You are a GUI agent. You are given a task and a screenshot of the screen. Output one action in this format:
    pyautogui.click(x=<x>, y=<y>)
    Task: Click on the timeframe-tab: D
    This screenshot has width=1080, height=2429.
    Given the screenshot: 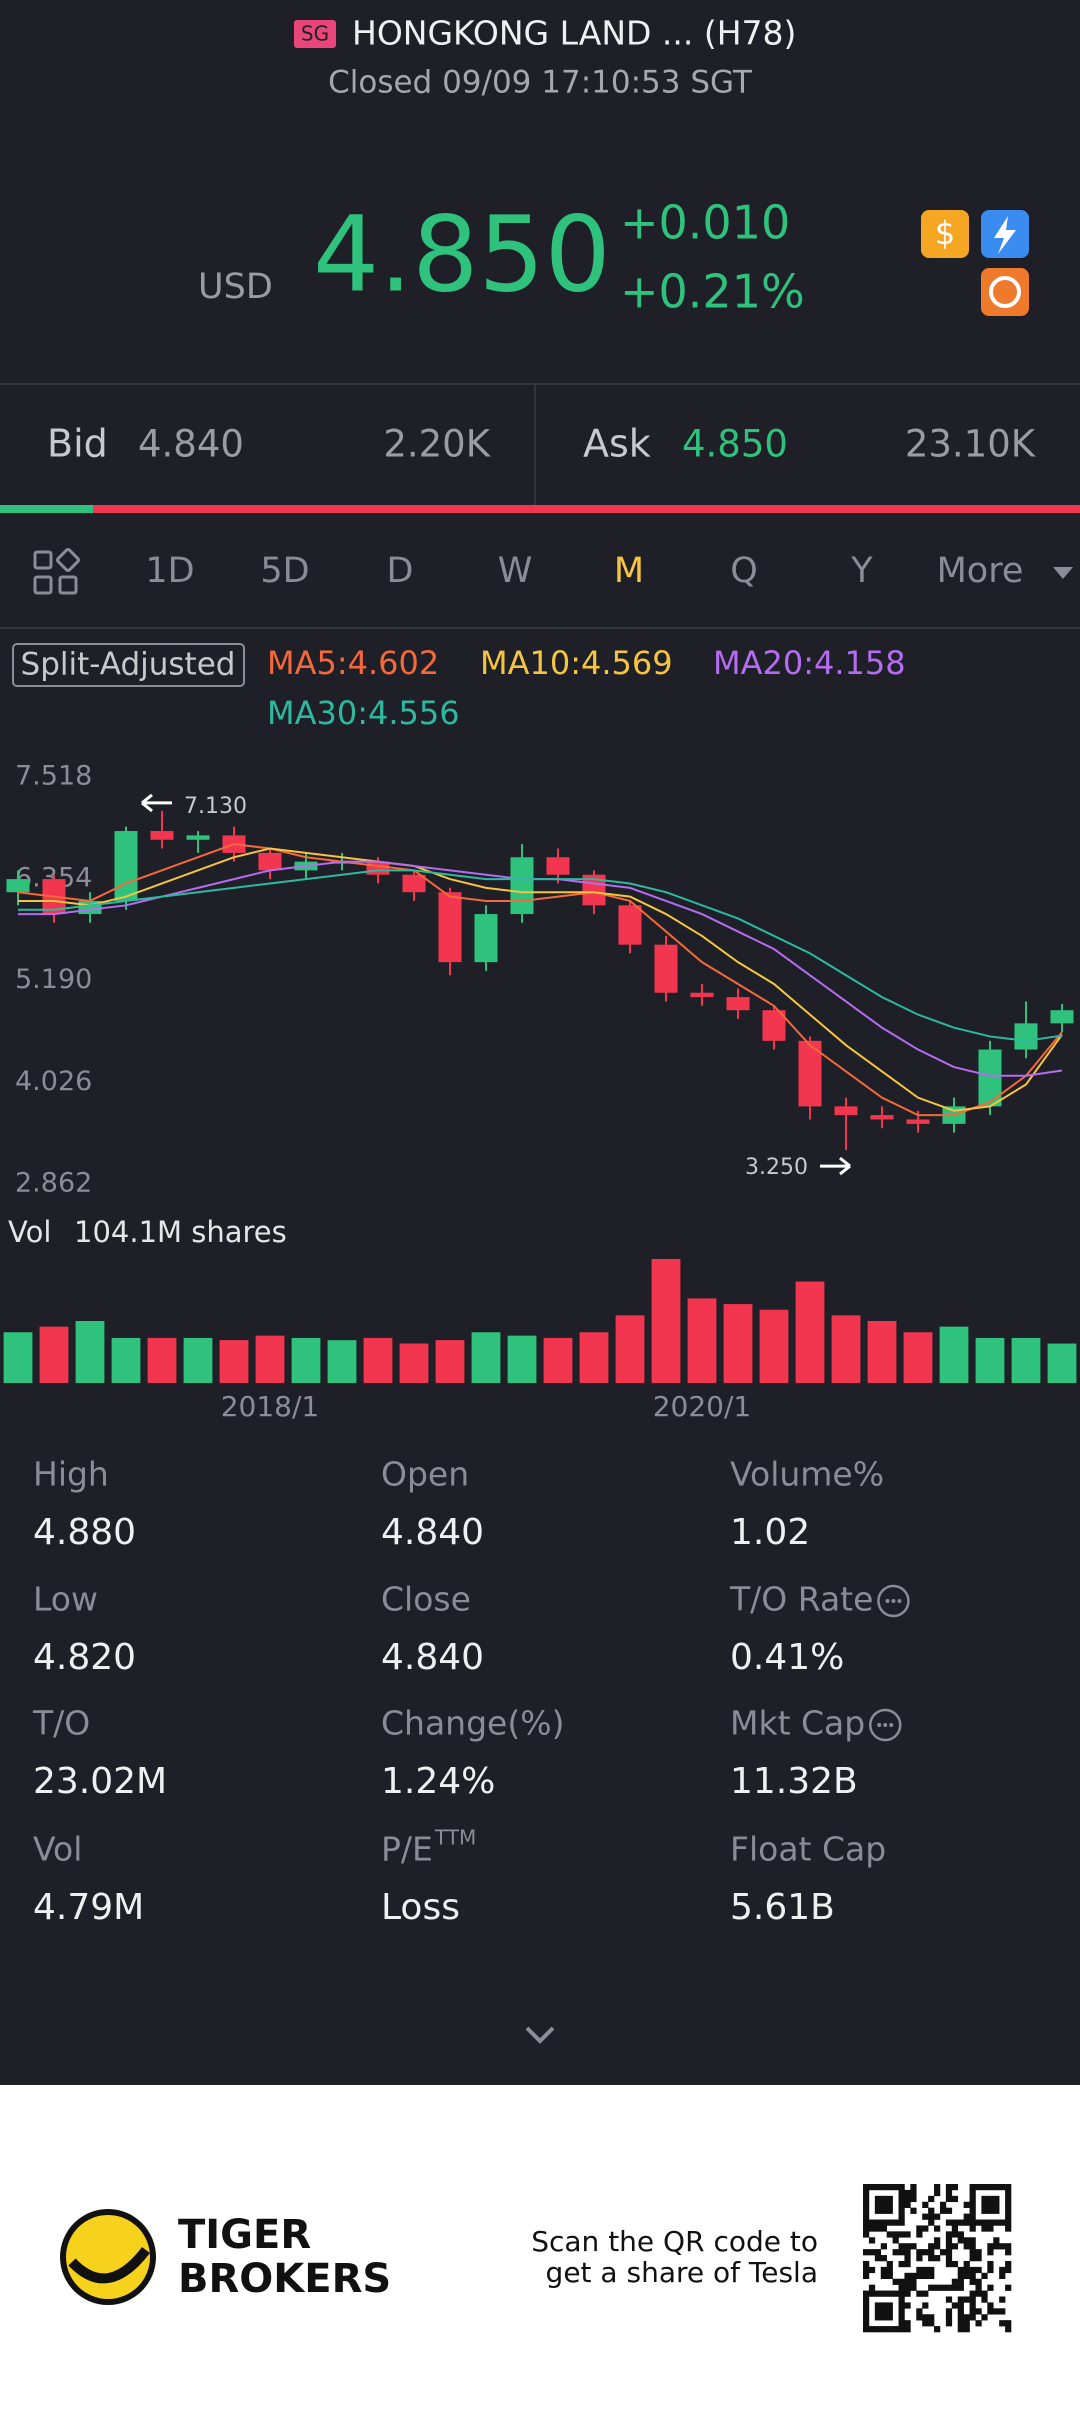 What is the action you would take?
    pyautogui.click(x=400, y=571)
    